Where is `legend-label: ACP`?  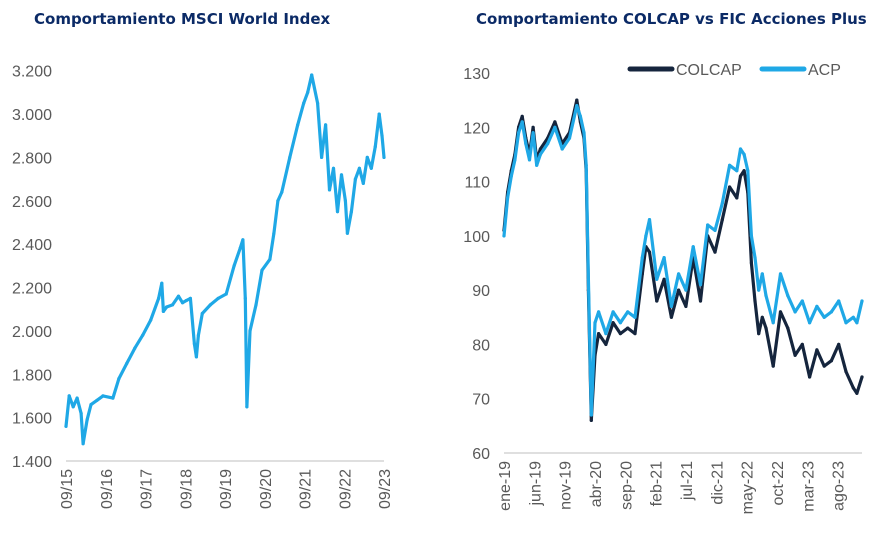
legend-label: ACP is located at coordinates (824, 70).